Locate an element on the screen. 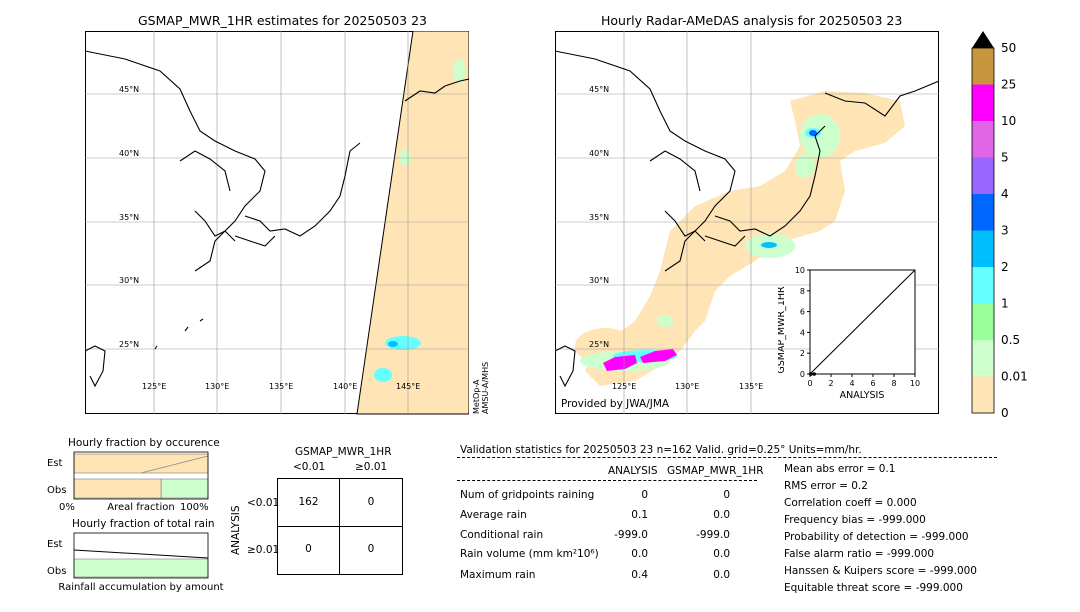  row-label: Conditional rain is located at coordinates (502, 535).